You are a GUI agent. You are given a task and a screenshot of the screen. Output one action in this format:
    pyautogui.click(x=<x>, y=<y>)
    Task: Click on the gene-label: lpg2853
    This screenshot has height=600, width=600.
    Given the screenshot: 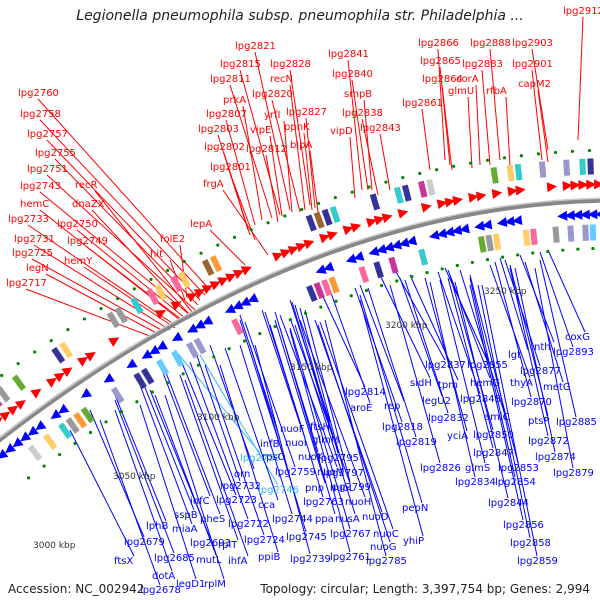 What is the action you would take?
    pyautogui.click(x=518, y=468)
    